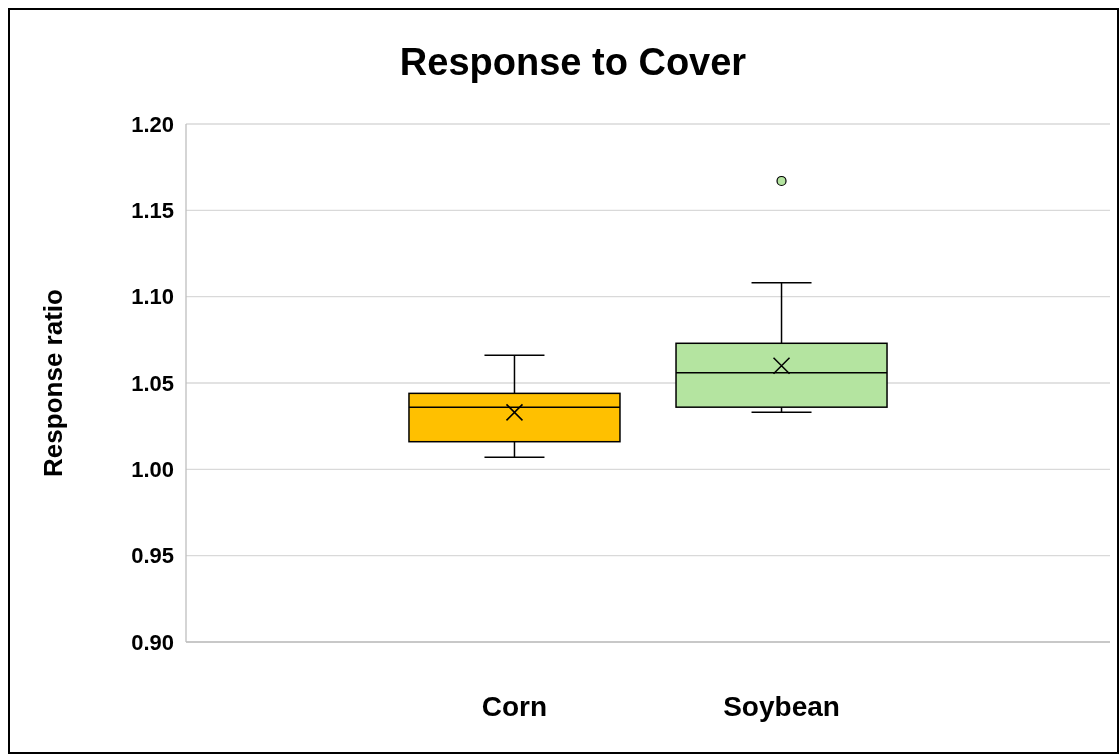 This screenshot has width=1119, height=754. What do you see at coordinates (152, 642) in the screenshot?
I see `y-tick-label: 0.90` at bounding box center [152, 642].